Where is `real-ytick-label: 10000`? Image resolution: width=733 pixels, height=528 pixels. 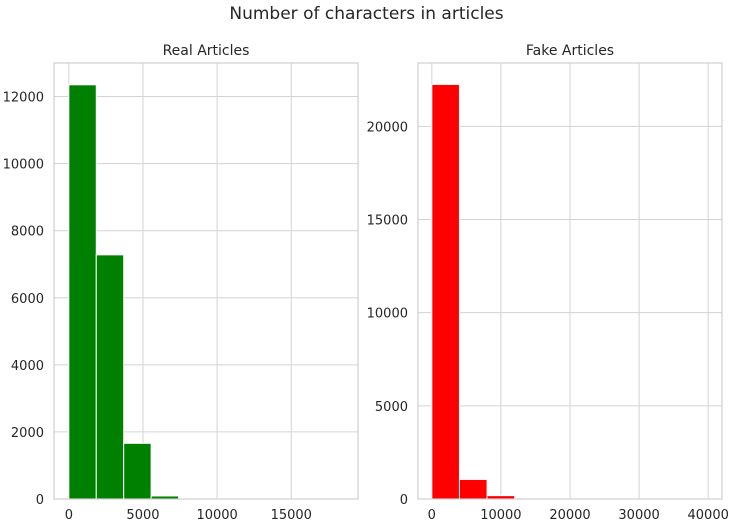
real-ytick-label: 10000 is located at coordinates (23, 165).